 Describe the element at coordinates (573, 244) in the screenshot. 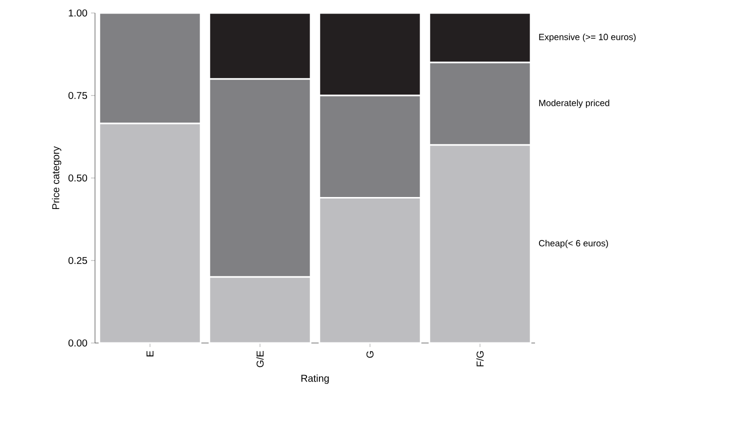

I see `series-label: Cheap(< 6 euros)` at that location.